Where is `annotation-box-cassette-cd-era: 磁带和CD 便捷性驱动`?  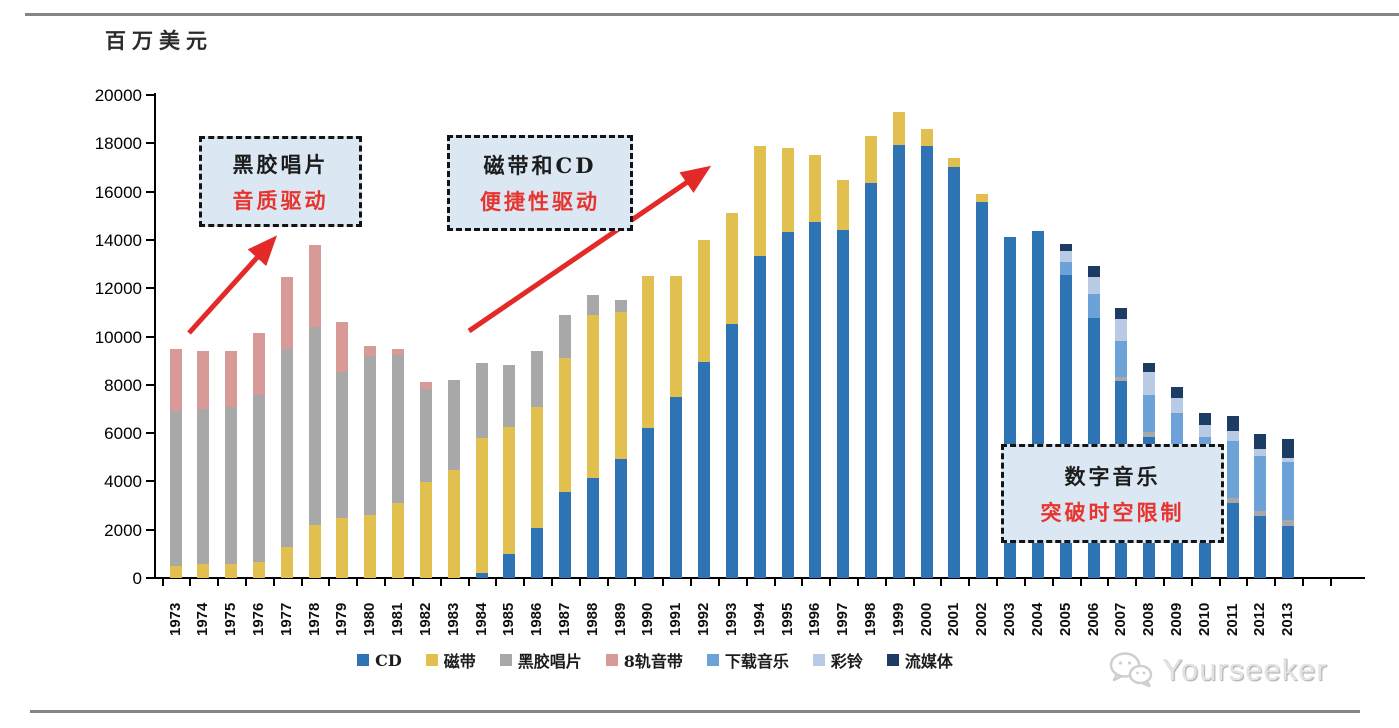 annotation-box-cassette-cd-era: 磁带和CD 便捷性驱动 is located at coordinates (540, 183).